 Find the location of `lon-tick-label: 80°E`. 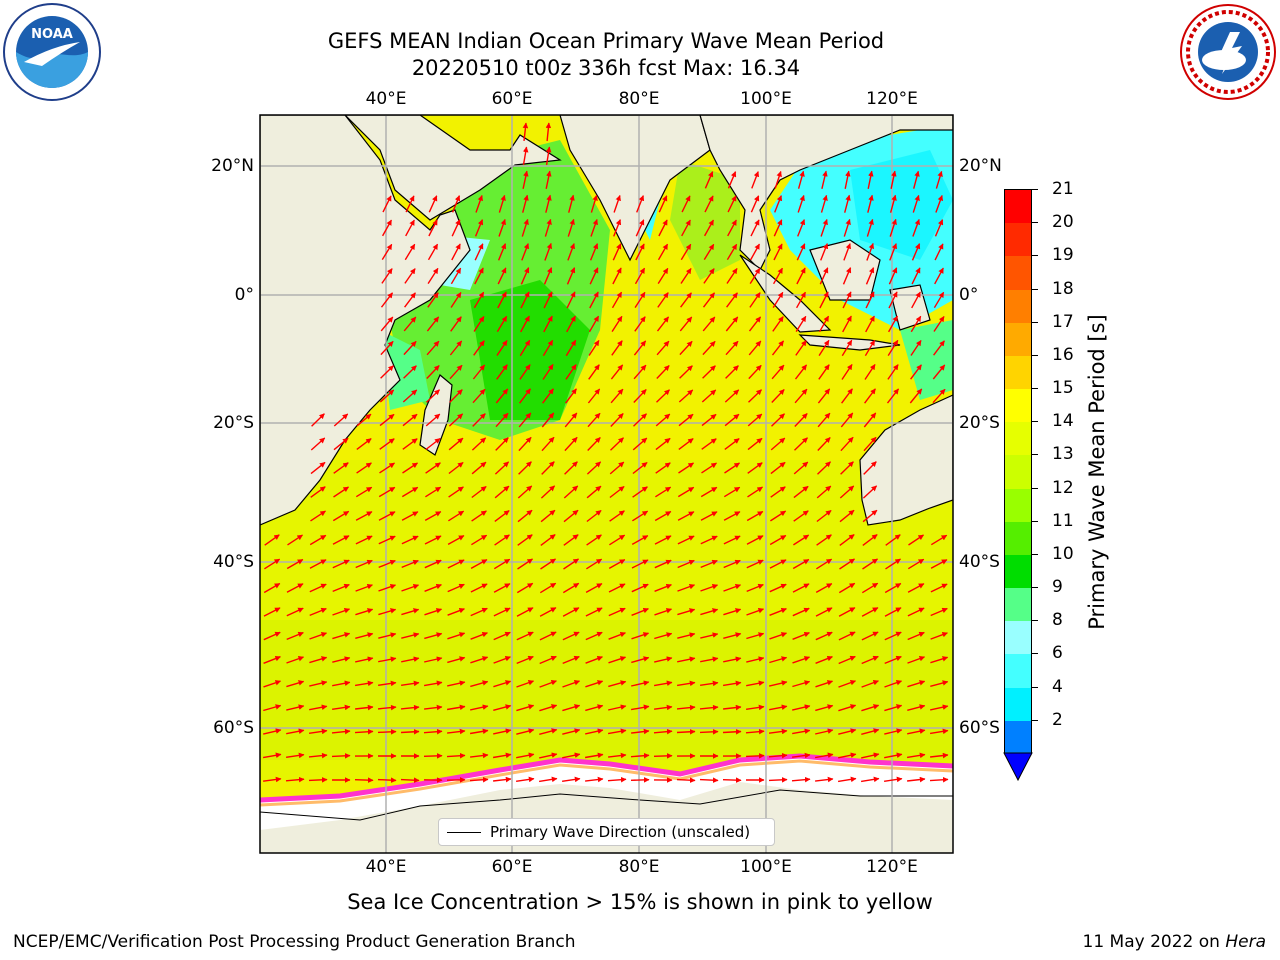

lon-tick-label: 80°E is located at coordinates (639, 867).